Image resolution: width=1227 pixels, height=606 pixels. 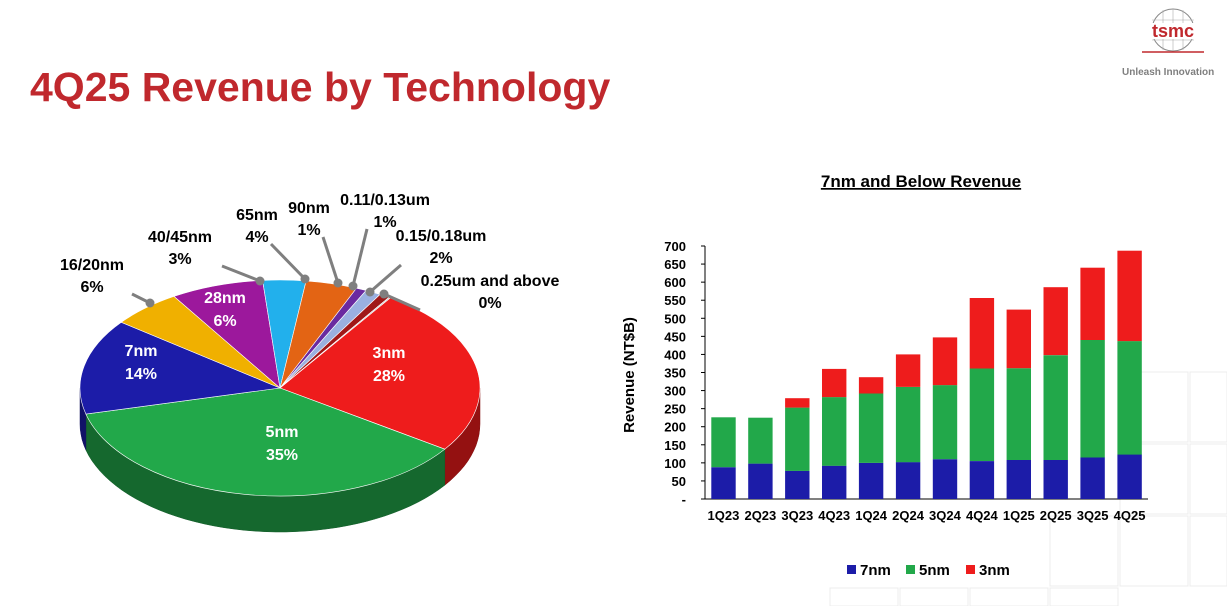 I want to click on bar-5nm-4q24, so click(x=982, y=414).